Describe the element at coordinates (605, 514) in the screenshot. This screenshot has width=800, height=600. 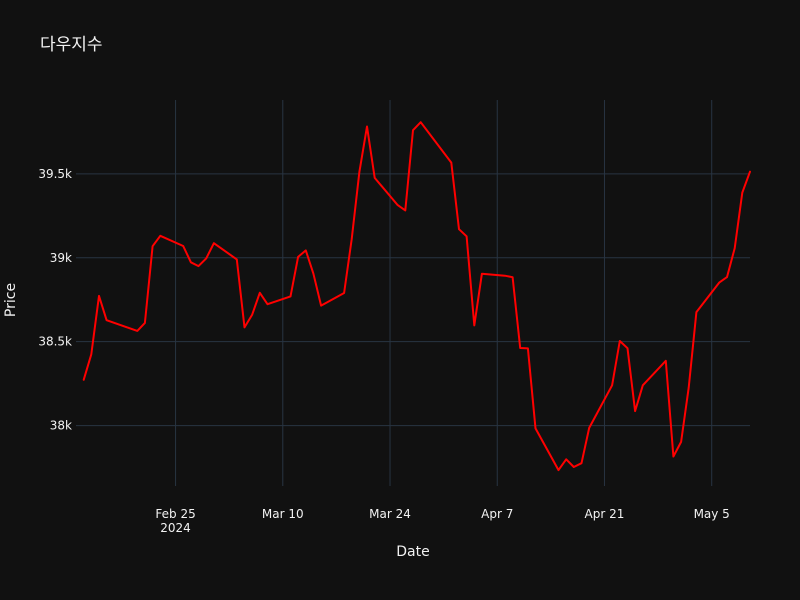
I see `x-tick-label: Apr 21` at that location.